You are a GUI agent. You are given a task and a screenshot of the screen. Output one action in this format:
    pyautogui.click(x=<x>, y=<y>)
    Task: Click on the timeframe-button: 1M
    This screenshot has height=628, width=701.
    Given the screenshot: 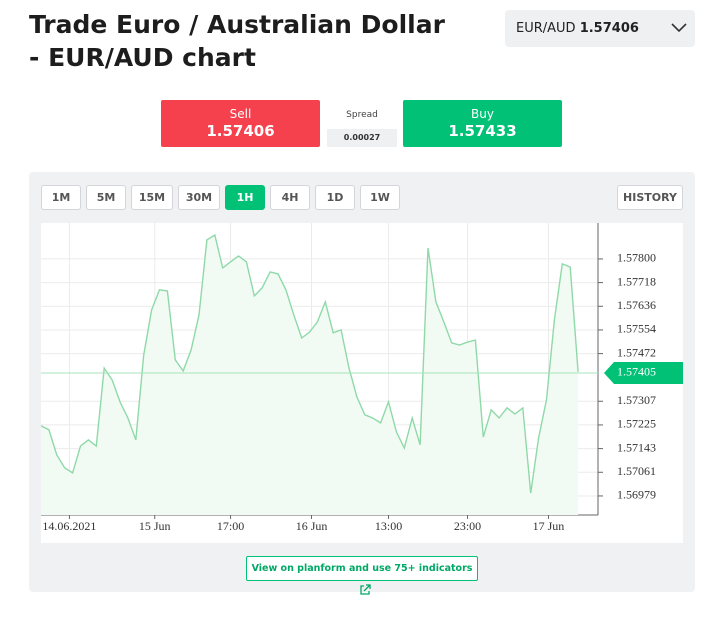 What is the action you would take?
    pyautogui.click(x=61, y=197)
    